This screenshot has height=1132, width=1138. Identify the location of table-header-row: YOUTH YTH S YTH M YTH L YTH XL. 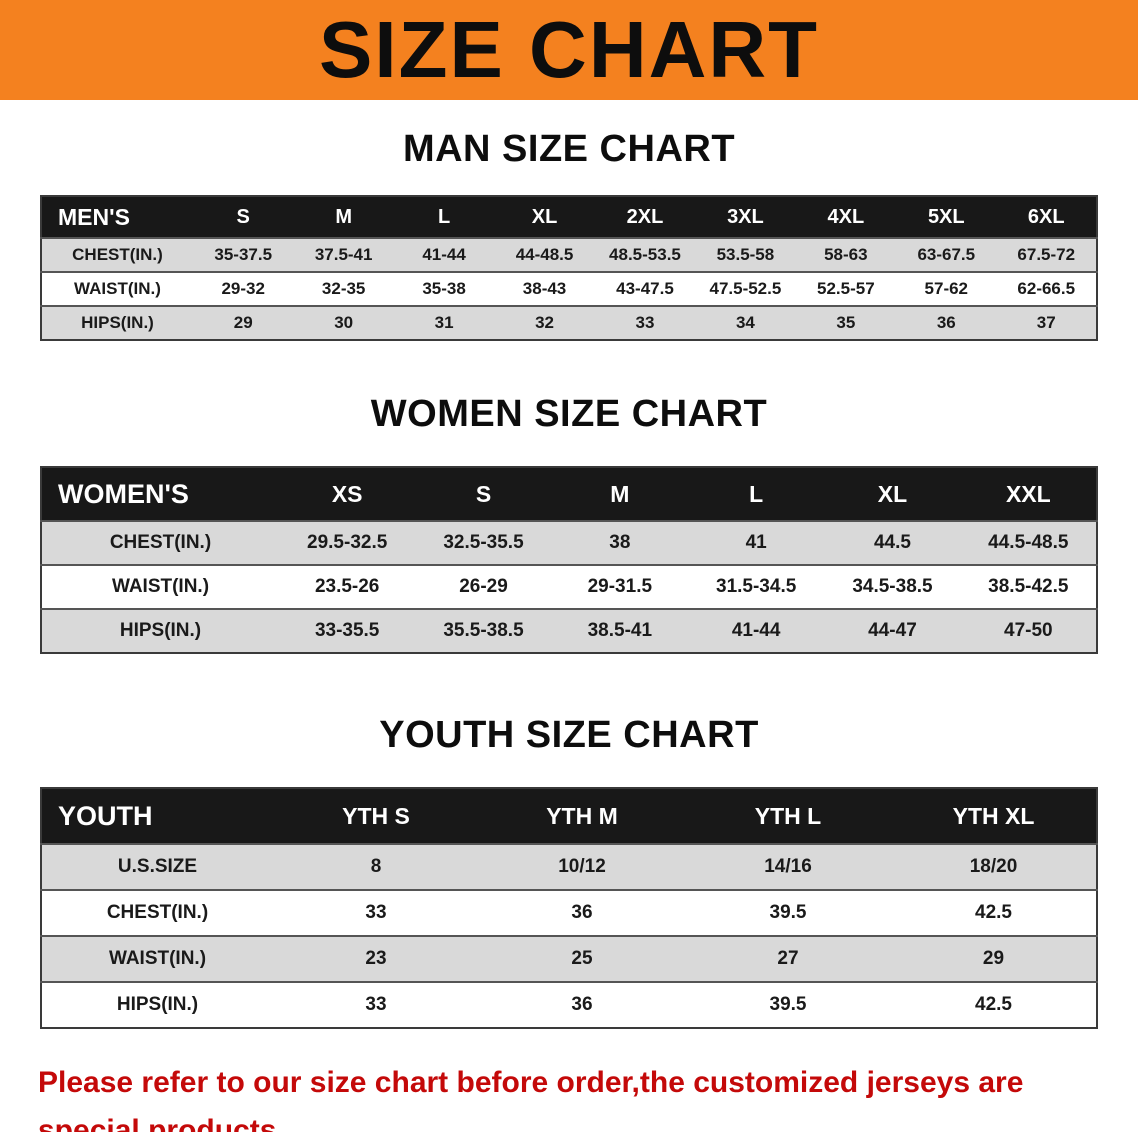
(569, 816).